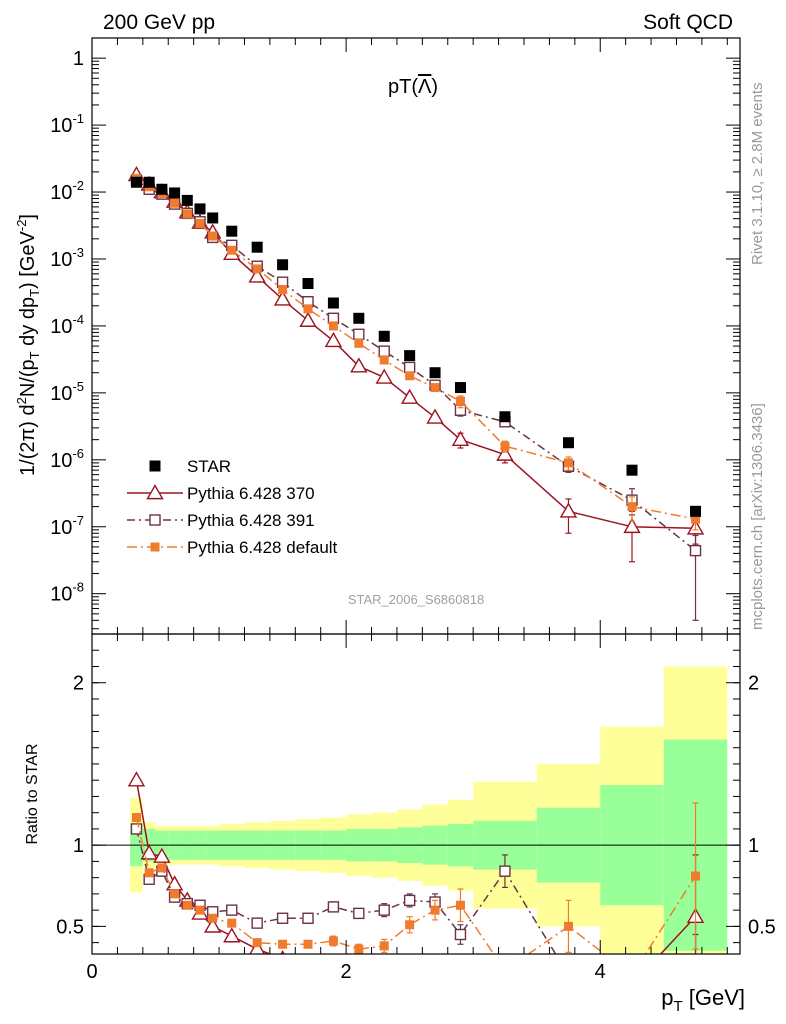  I want to click on header-left-label: 200 GeV pp, so click(159, 22).